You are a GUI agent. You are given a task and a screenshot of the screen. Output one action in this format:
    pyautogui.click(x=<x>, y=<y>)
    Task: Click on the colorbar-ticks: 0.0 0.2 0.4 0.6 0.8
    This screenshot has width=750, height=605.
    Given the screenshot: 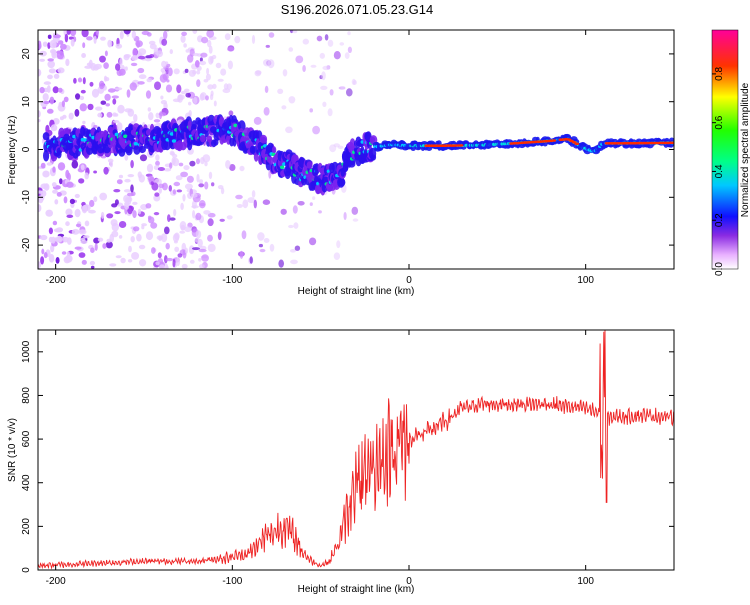 What is the action you would take?
    pyautogui.click(x=718, y=171)
    